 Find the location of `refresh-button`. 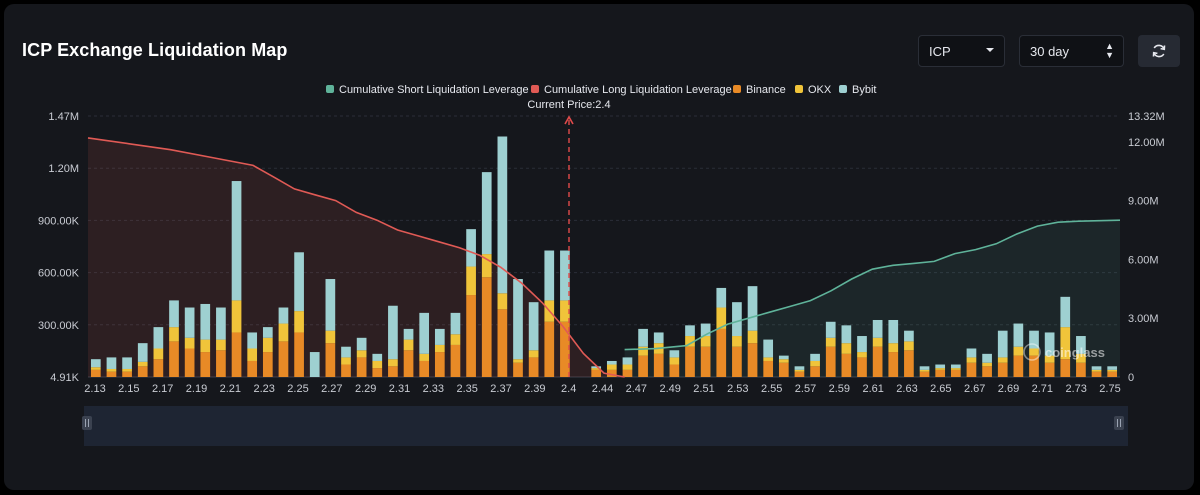

refresh-button is located at coordinates (1159, 51).